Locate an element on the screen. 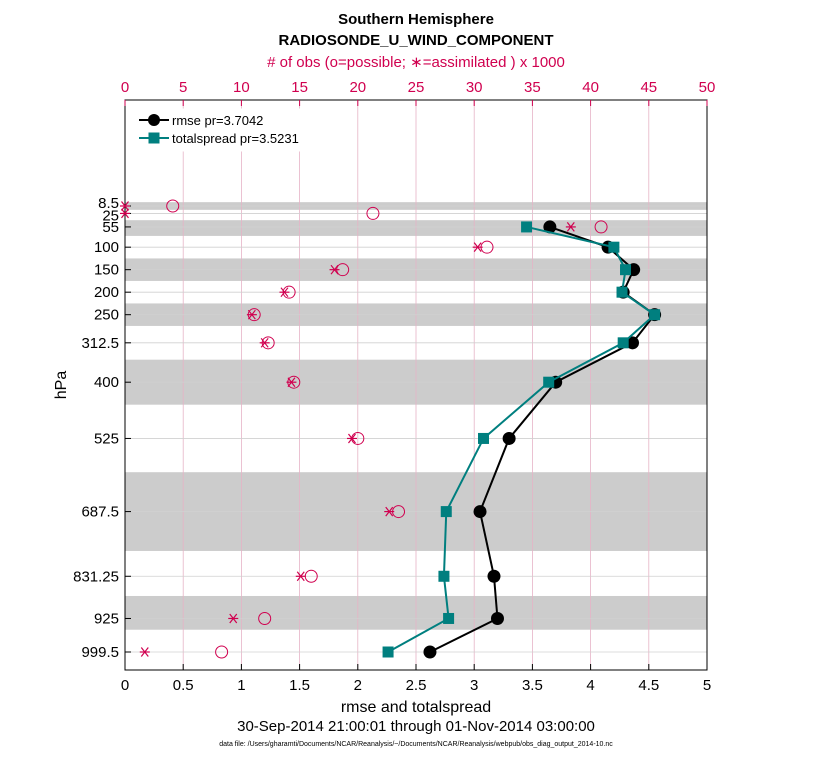 The height and width of the screenshot is (760, 830). y-tick-label: 687.5 is located at coordinates (100, 512).